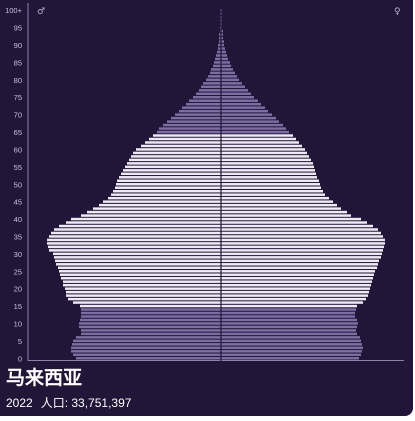 The image size is (415, 421). What do you see at coordinates (18, 167) in the screenshot?
I see `age-tick-label: 55` at bounding box center [18, 167].